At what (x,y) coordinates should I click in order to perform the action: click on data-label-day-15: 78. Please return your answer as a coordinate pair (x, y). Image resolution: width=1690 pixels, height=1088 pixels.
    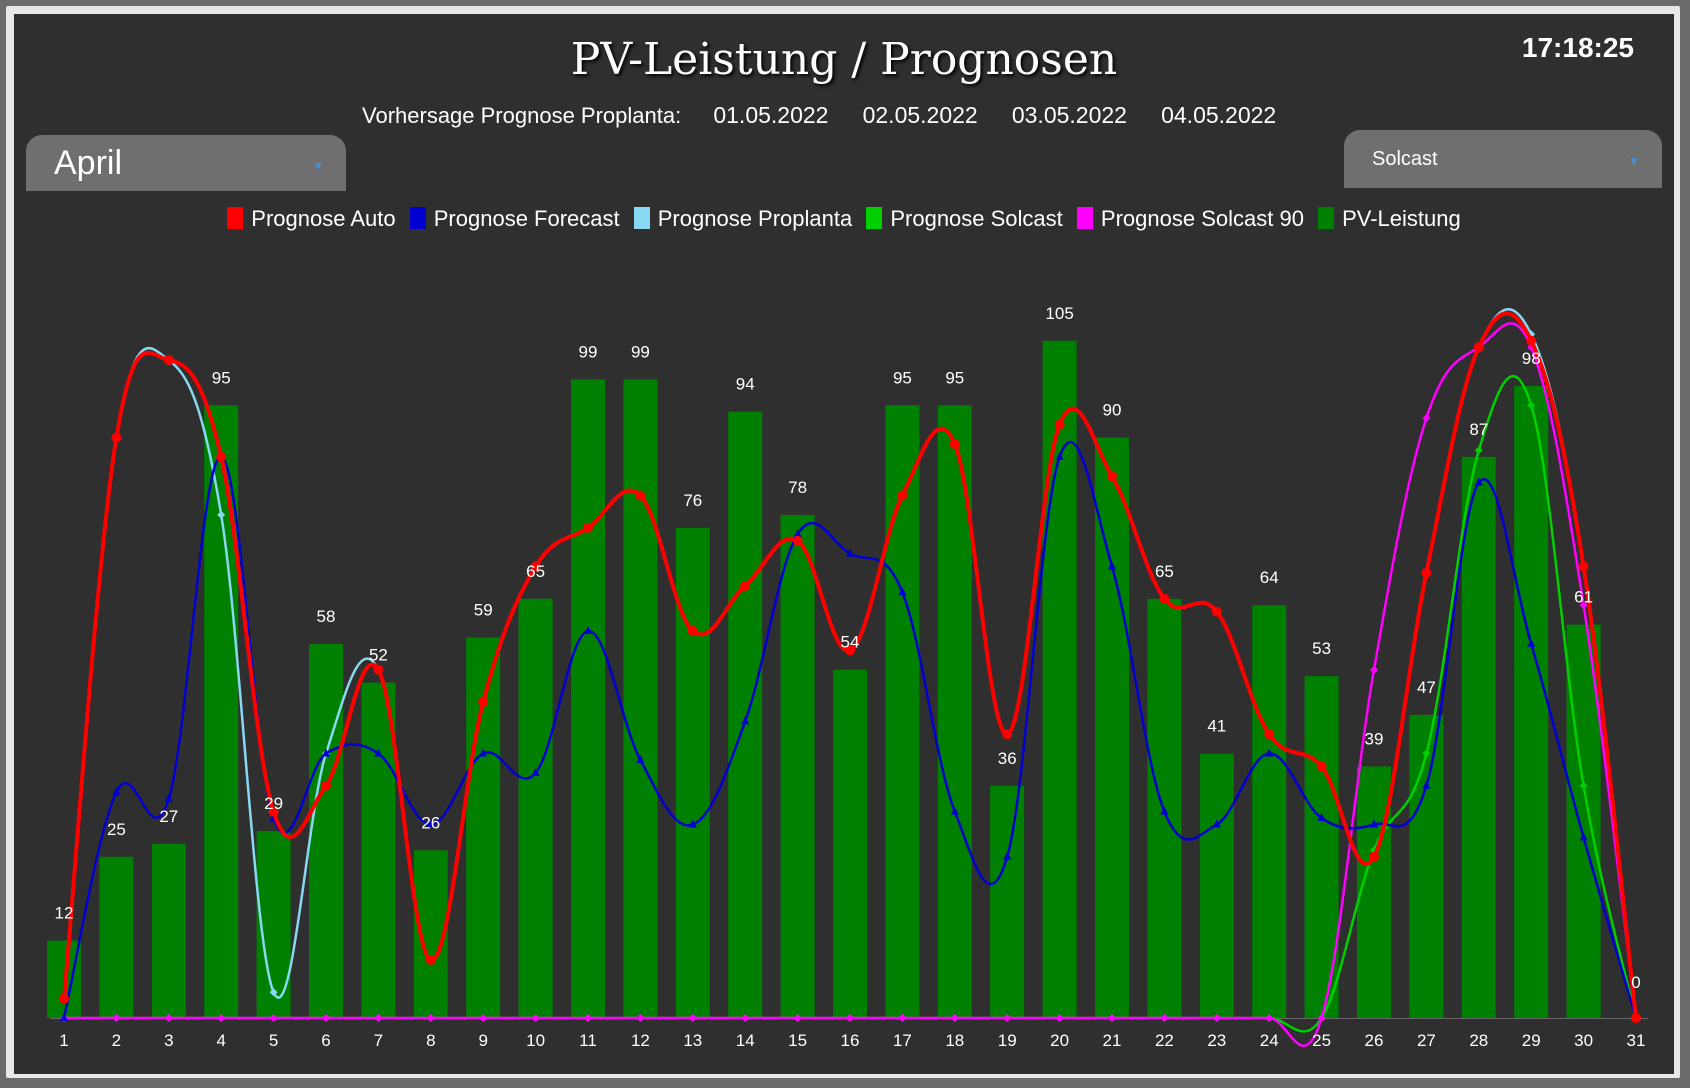
    Looking at the image, I should click on (797, 487).